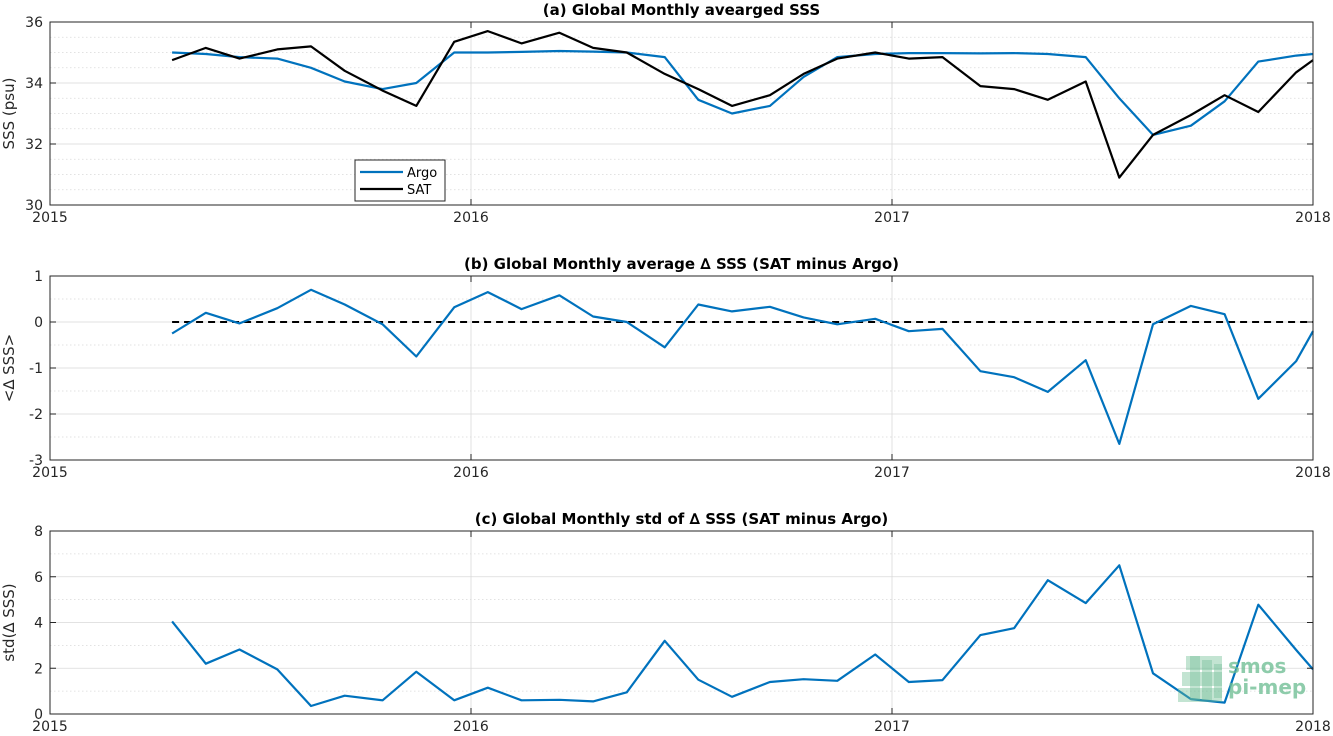 The height and width of the screenshot is (736, 1333). I want to click on y-tick-label: 6, so click(38, 578).